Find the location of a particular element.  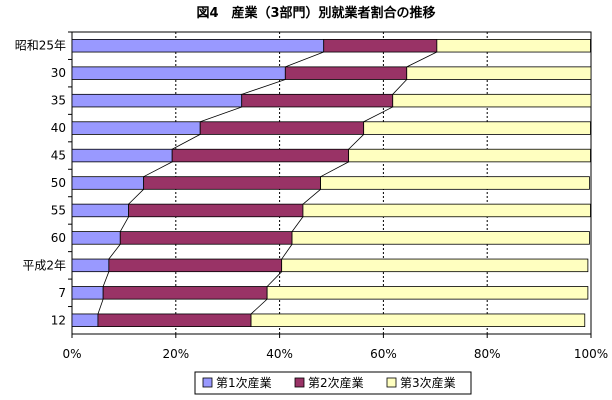

y-tick-label: 7 is located at coordinates (62, 293).